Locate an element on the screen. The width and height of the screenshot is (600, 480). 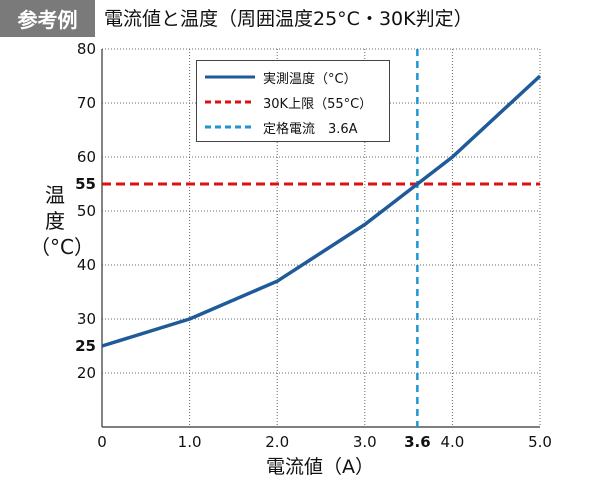
x-tick-label: 4.0 is located at coordinates (452, 442).